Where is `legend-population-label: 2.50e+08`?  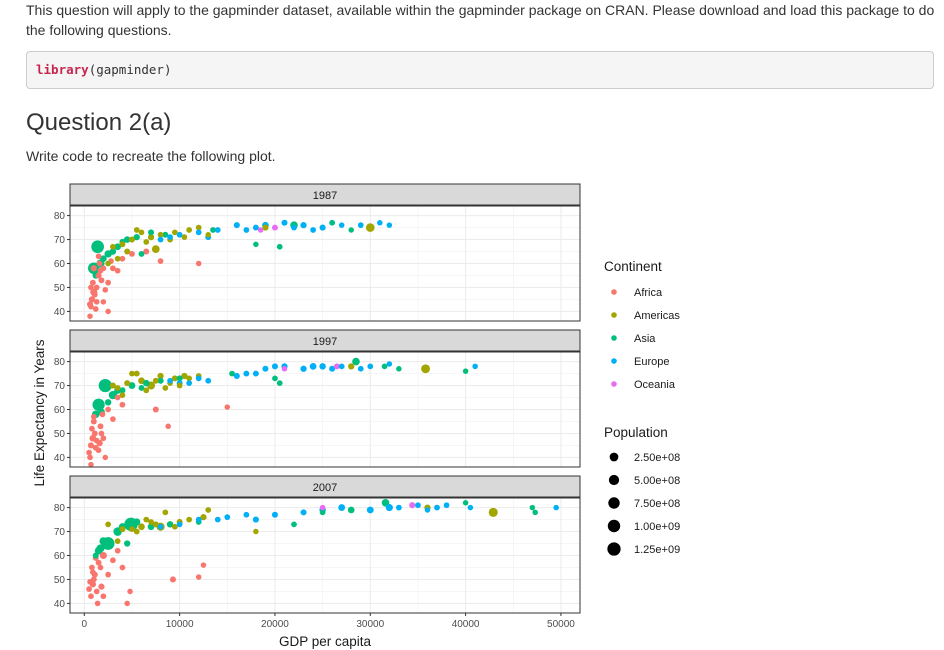 legend-population-label: 2.50e+08 is located at coordinates (657, 458).